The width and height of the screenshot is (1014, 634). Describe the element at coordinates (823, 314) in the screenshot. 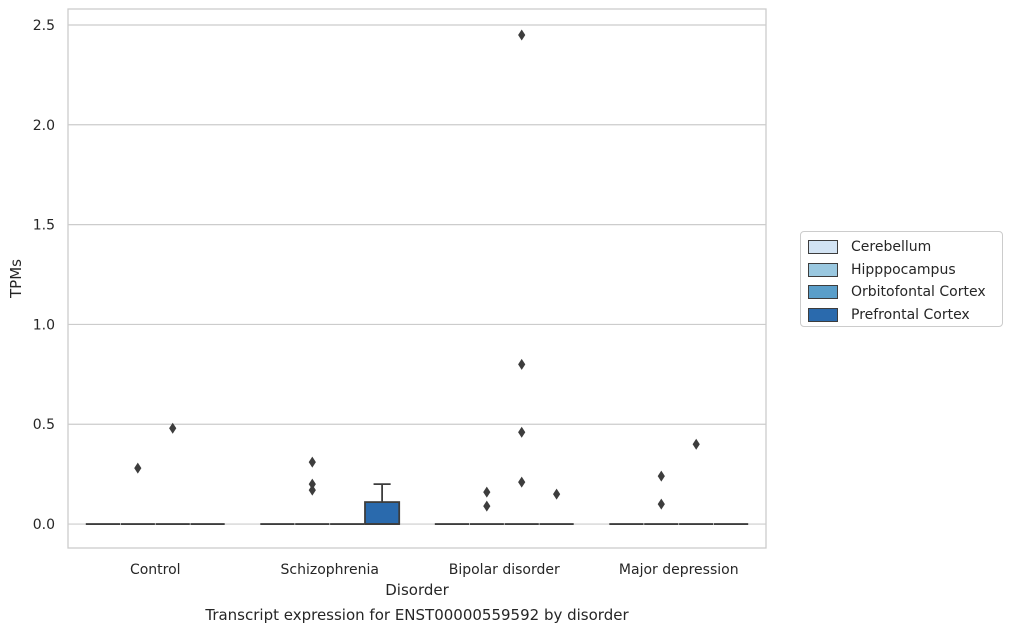

I see `legend-swatch-prefrontal-cortex` at that location.